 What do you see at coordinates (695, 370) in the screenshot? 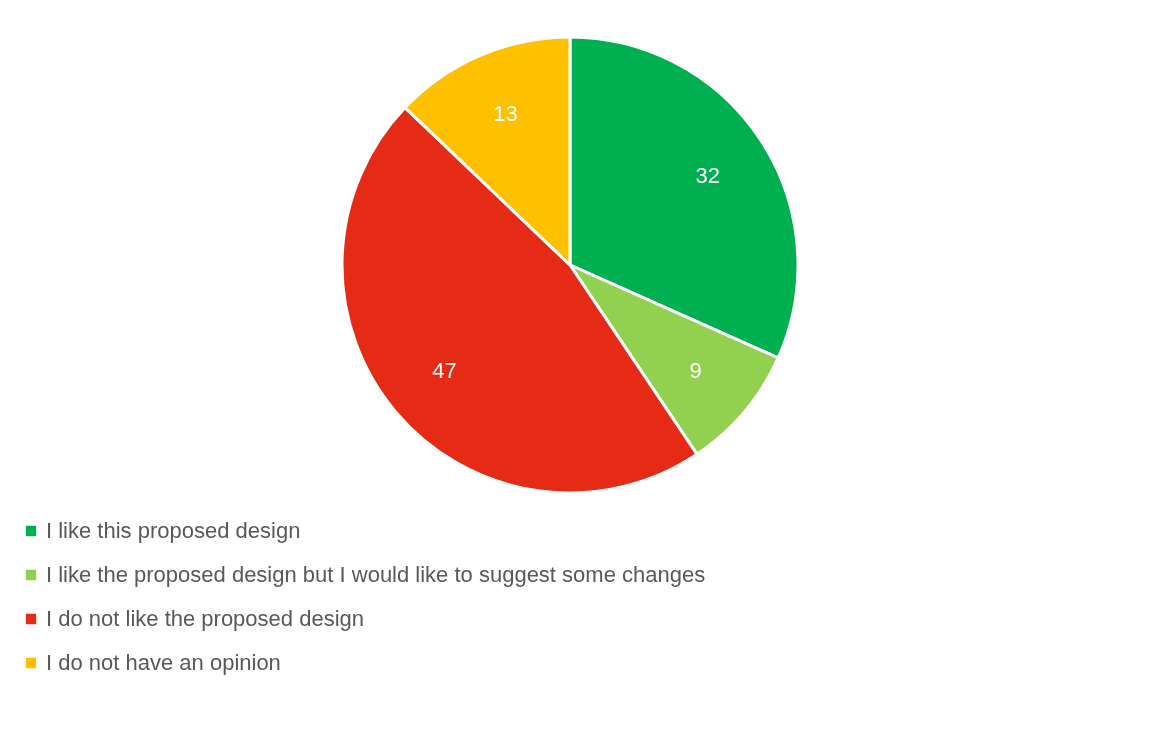
I see `data-label: 9` at bounding box center [695, 370].